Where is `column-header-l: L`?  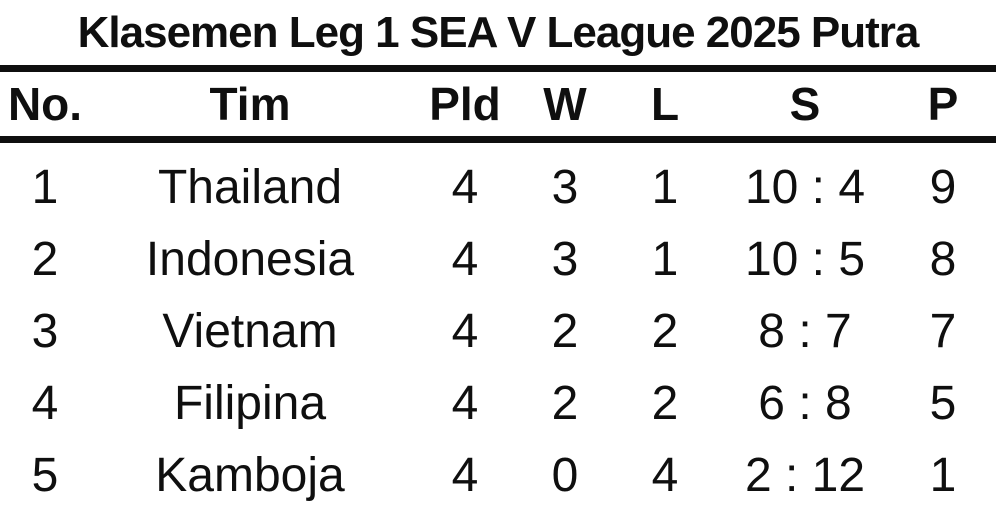
column-header-l: L is located at coordinates (665, 104).